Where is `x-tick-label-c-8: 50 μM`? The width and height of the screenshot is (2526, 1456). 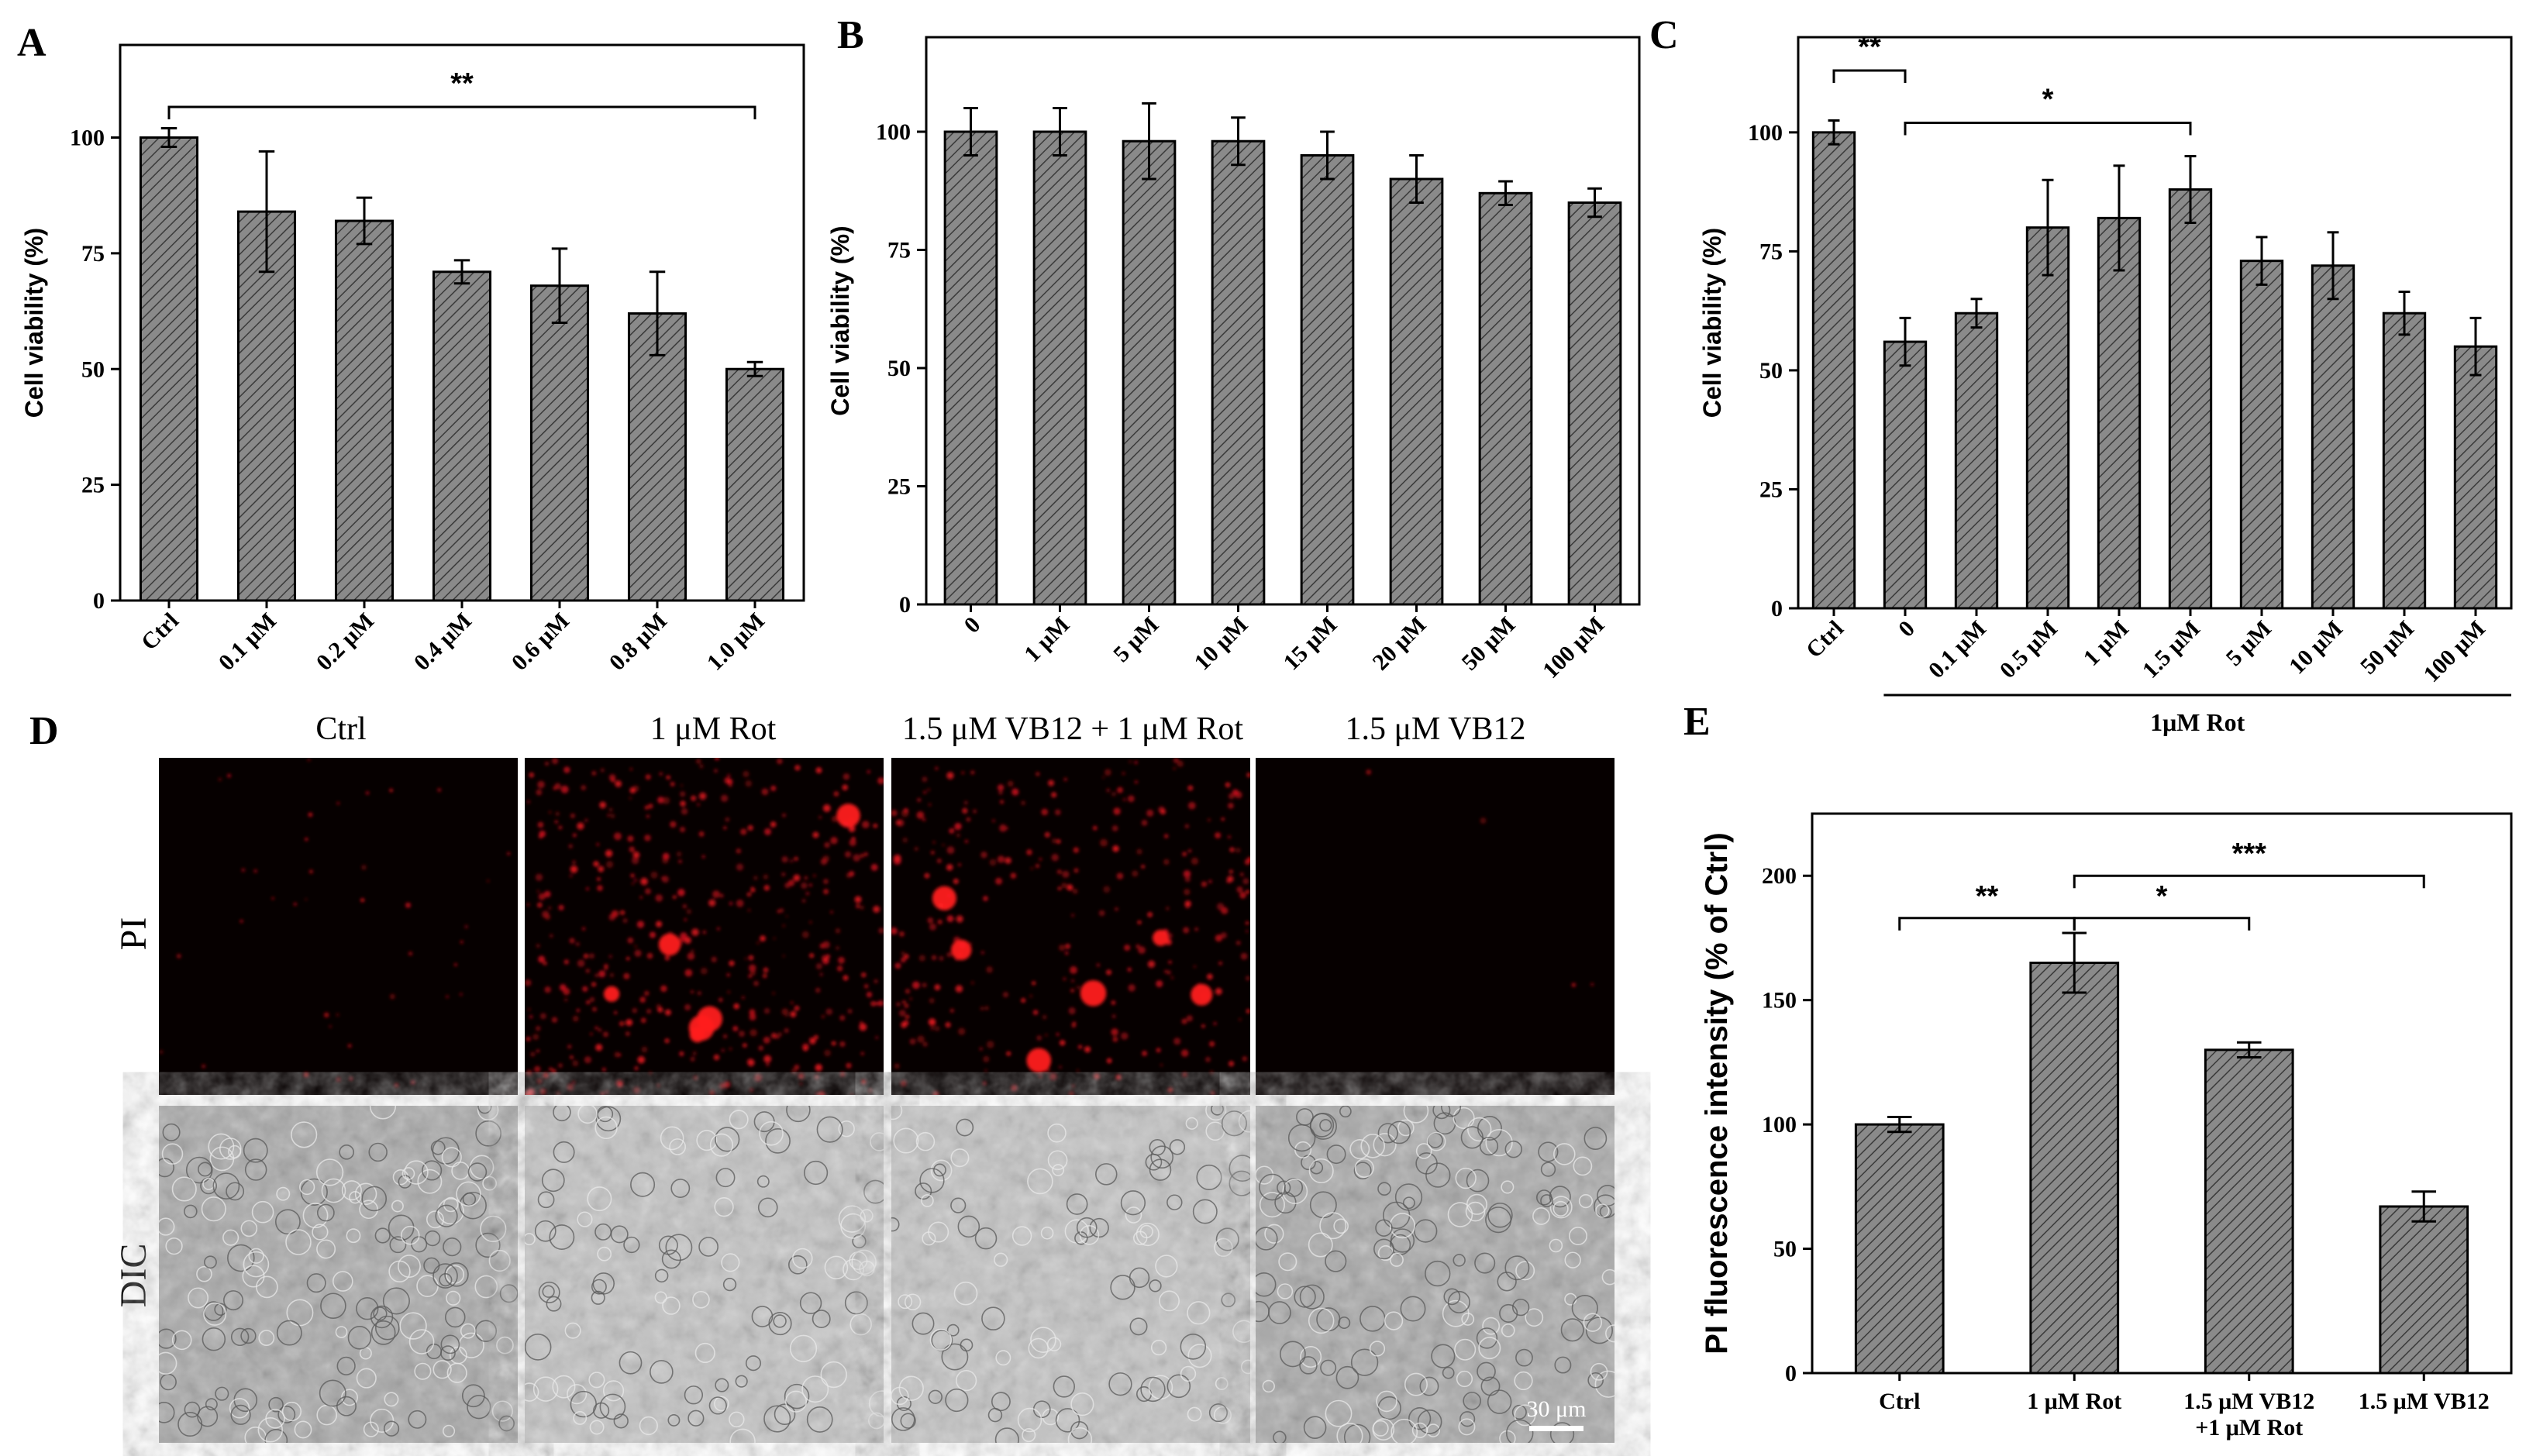
x-tick-label-c-8: 50 μM is located at coordinates (2387, 648).